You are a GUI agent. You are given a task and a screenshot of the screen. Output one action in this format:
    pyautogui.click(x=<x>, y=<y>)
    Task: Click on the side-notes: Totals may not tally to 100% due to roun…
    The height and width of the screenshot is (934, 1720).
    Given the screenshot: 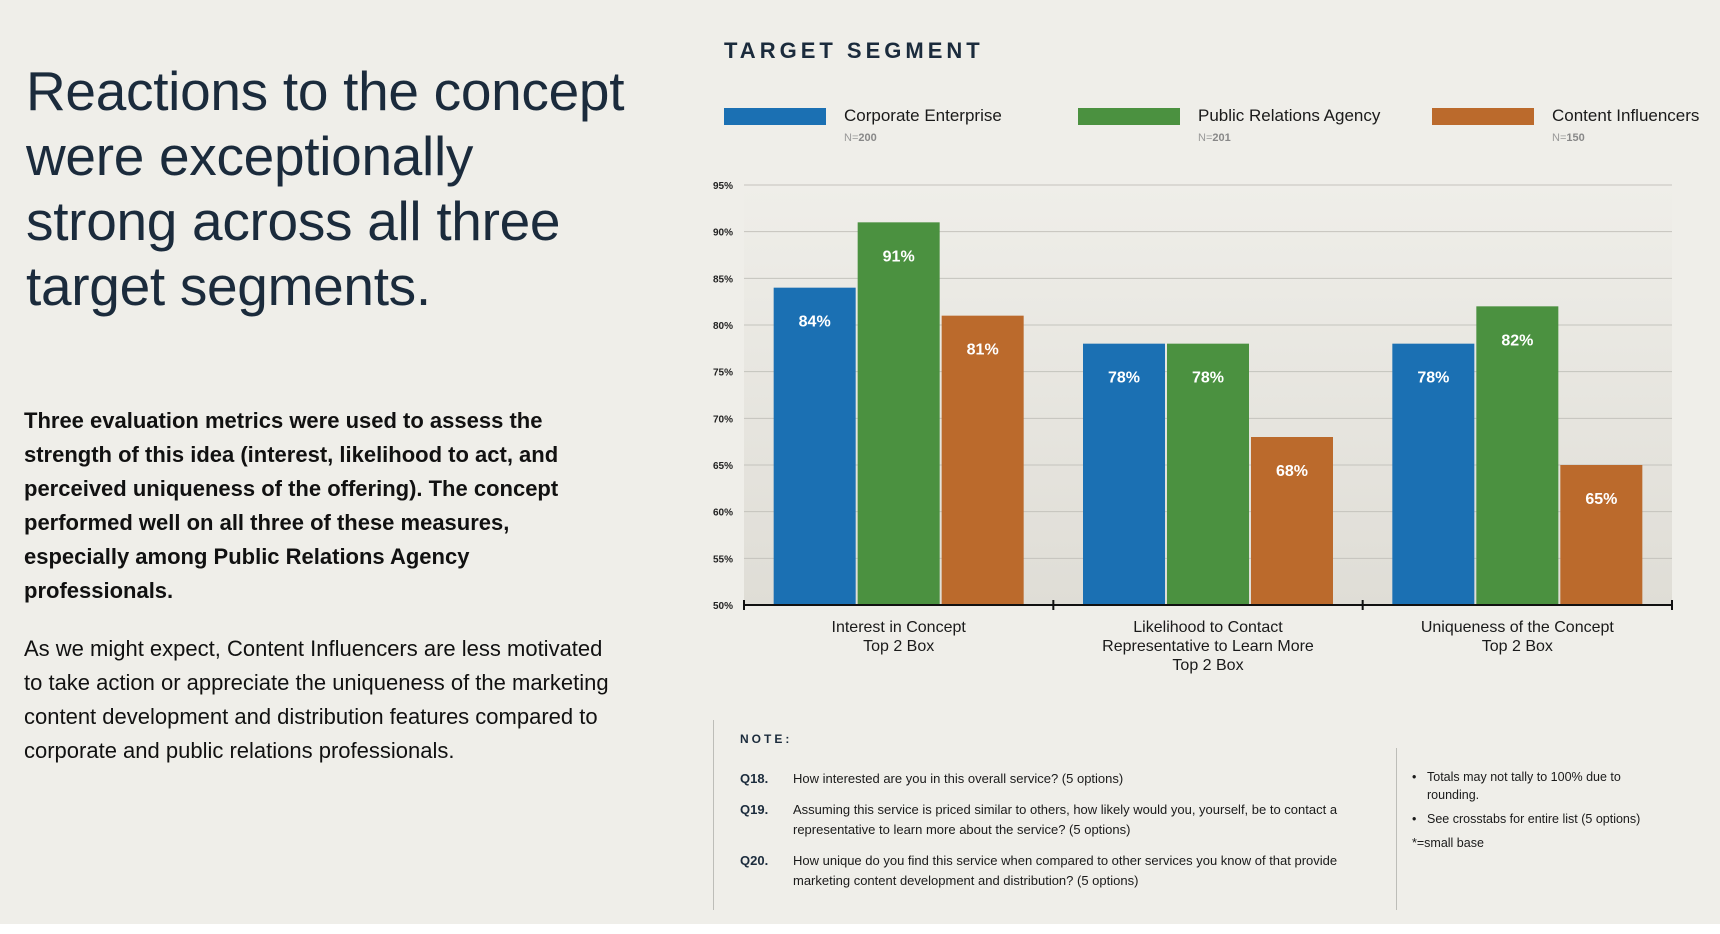 What is the action you would take?
    pyautogui.click(x=1542, y=810)
    